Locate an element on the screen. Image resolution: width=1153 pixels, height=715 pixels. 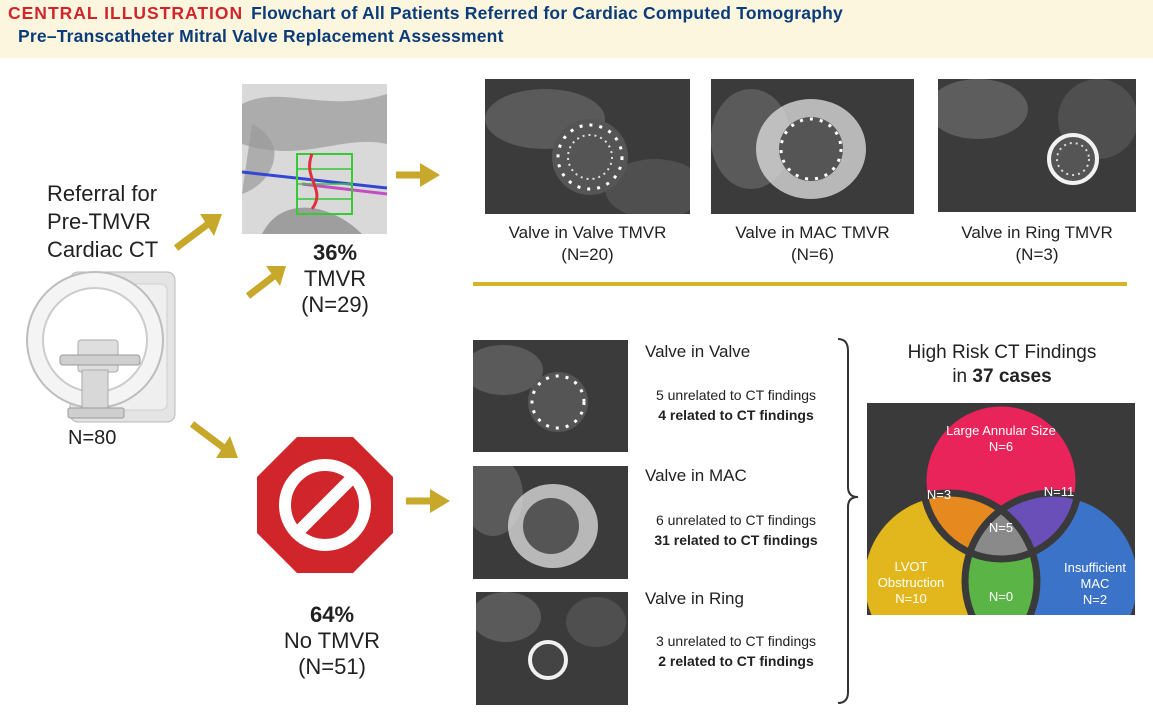
venn-insufficient-label1: Insufficient is located at coordinates (1095, 567).